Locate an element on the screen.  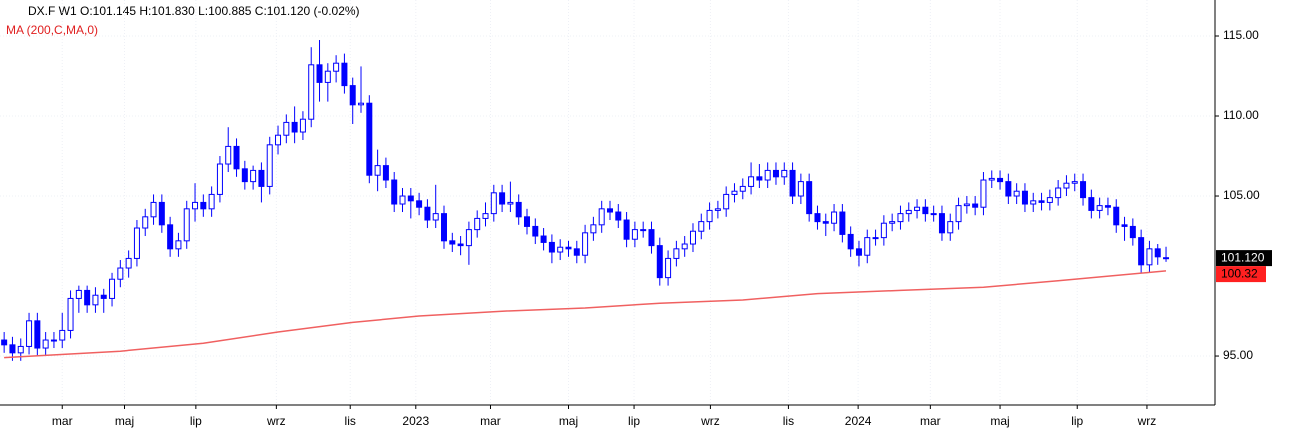
ma-price-label: 100.32 is located at coordinates (1239, 273).